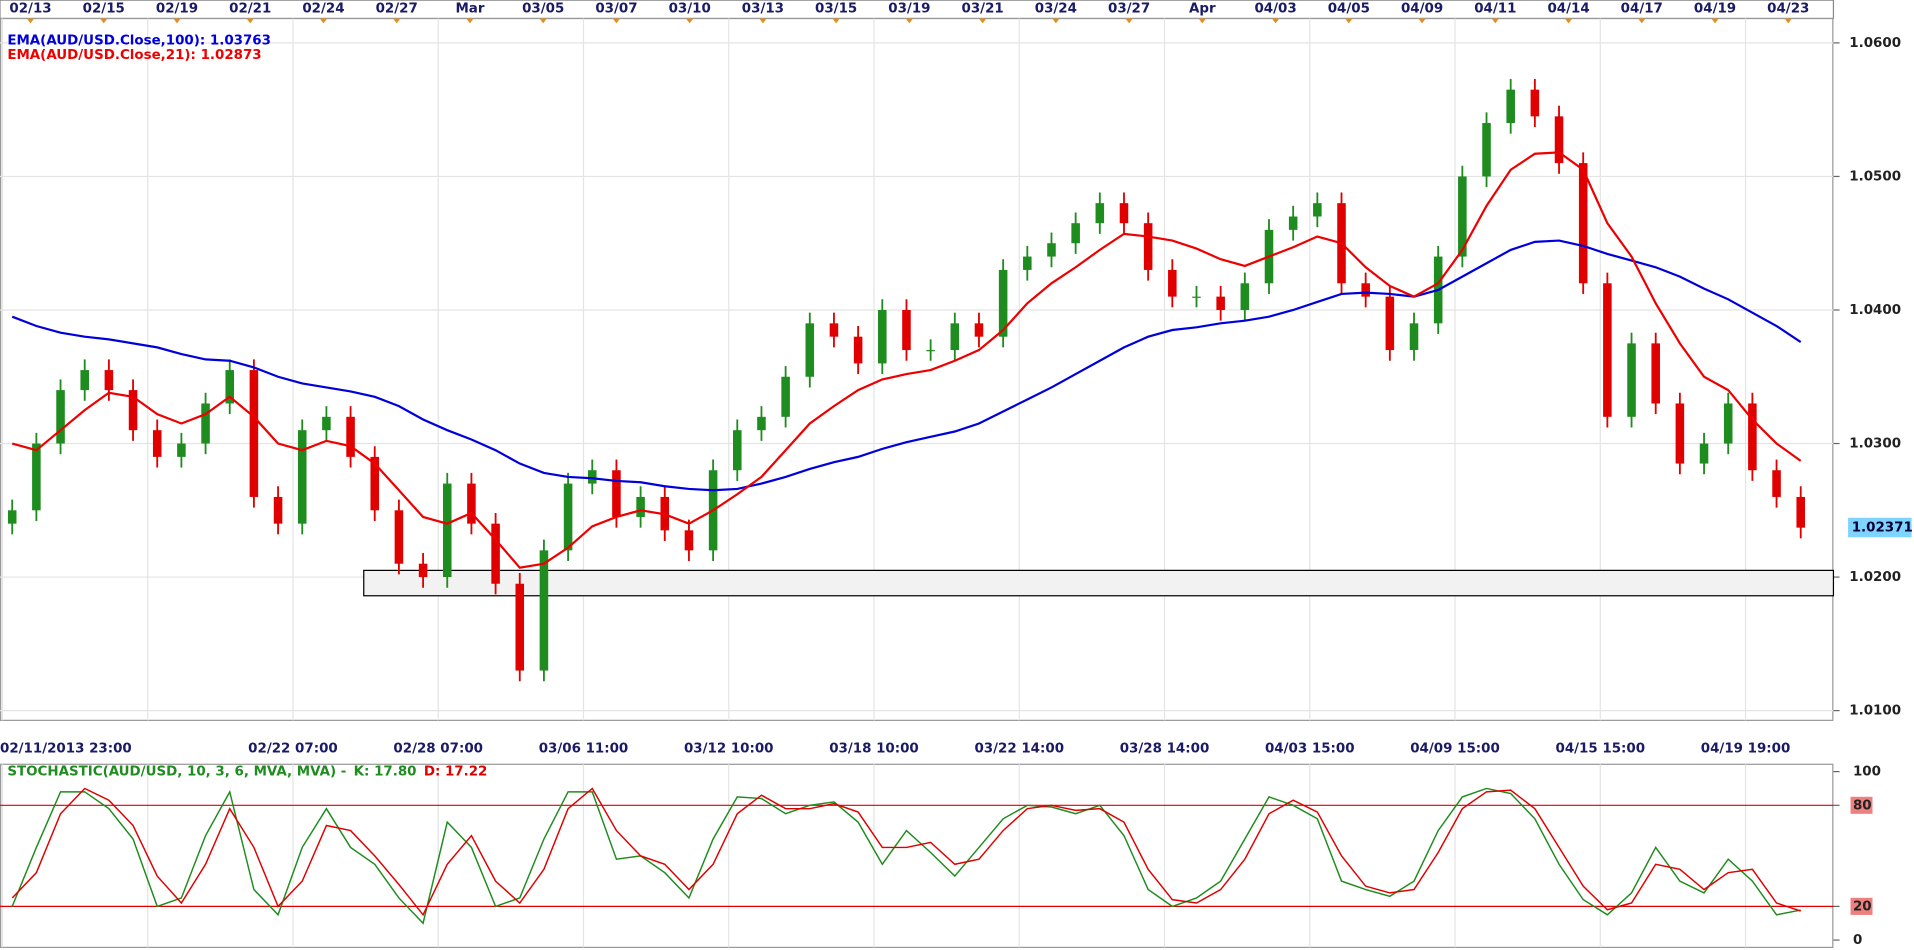  What do you see at coordinates (616, 9) in the screenshot?
I see `top-date-label: 03/07` at bounding box center [616, 9].